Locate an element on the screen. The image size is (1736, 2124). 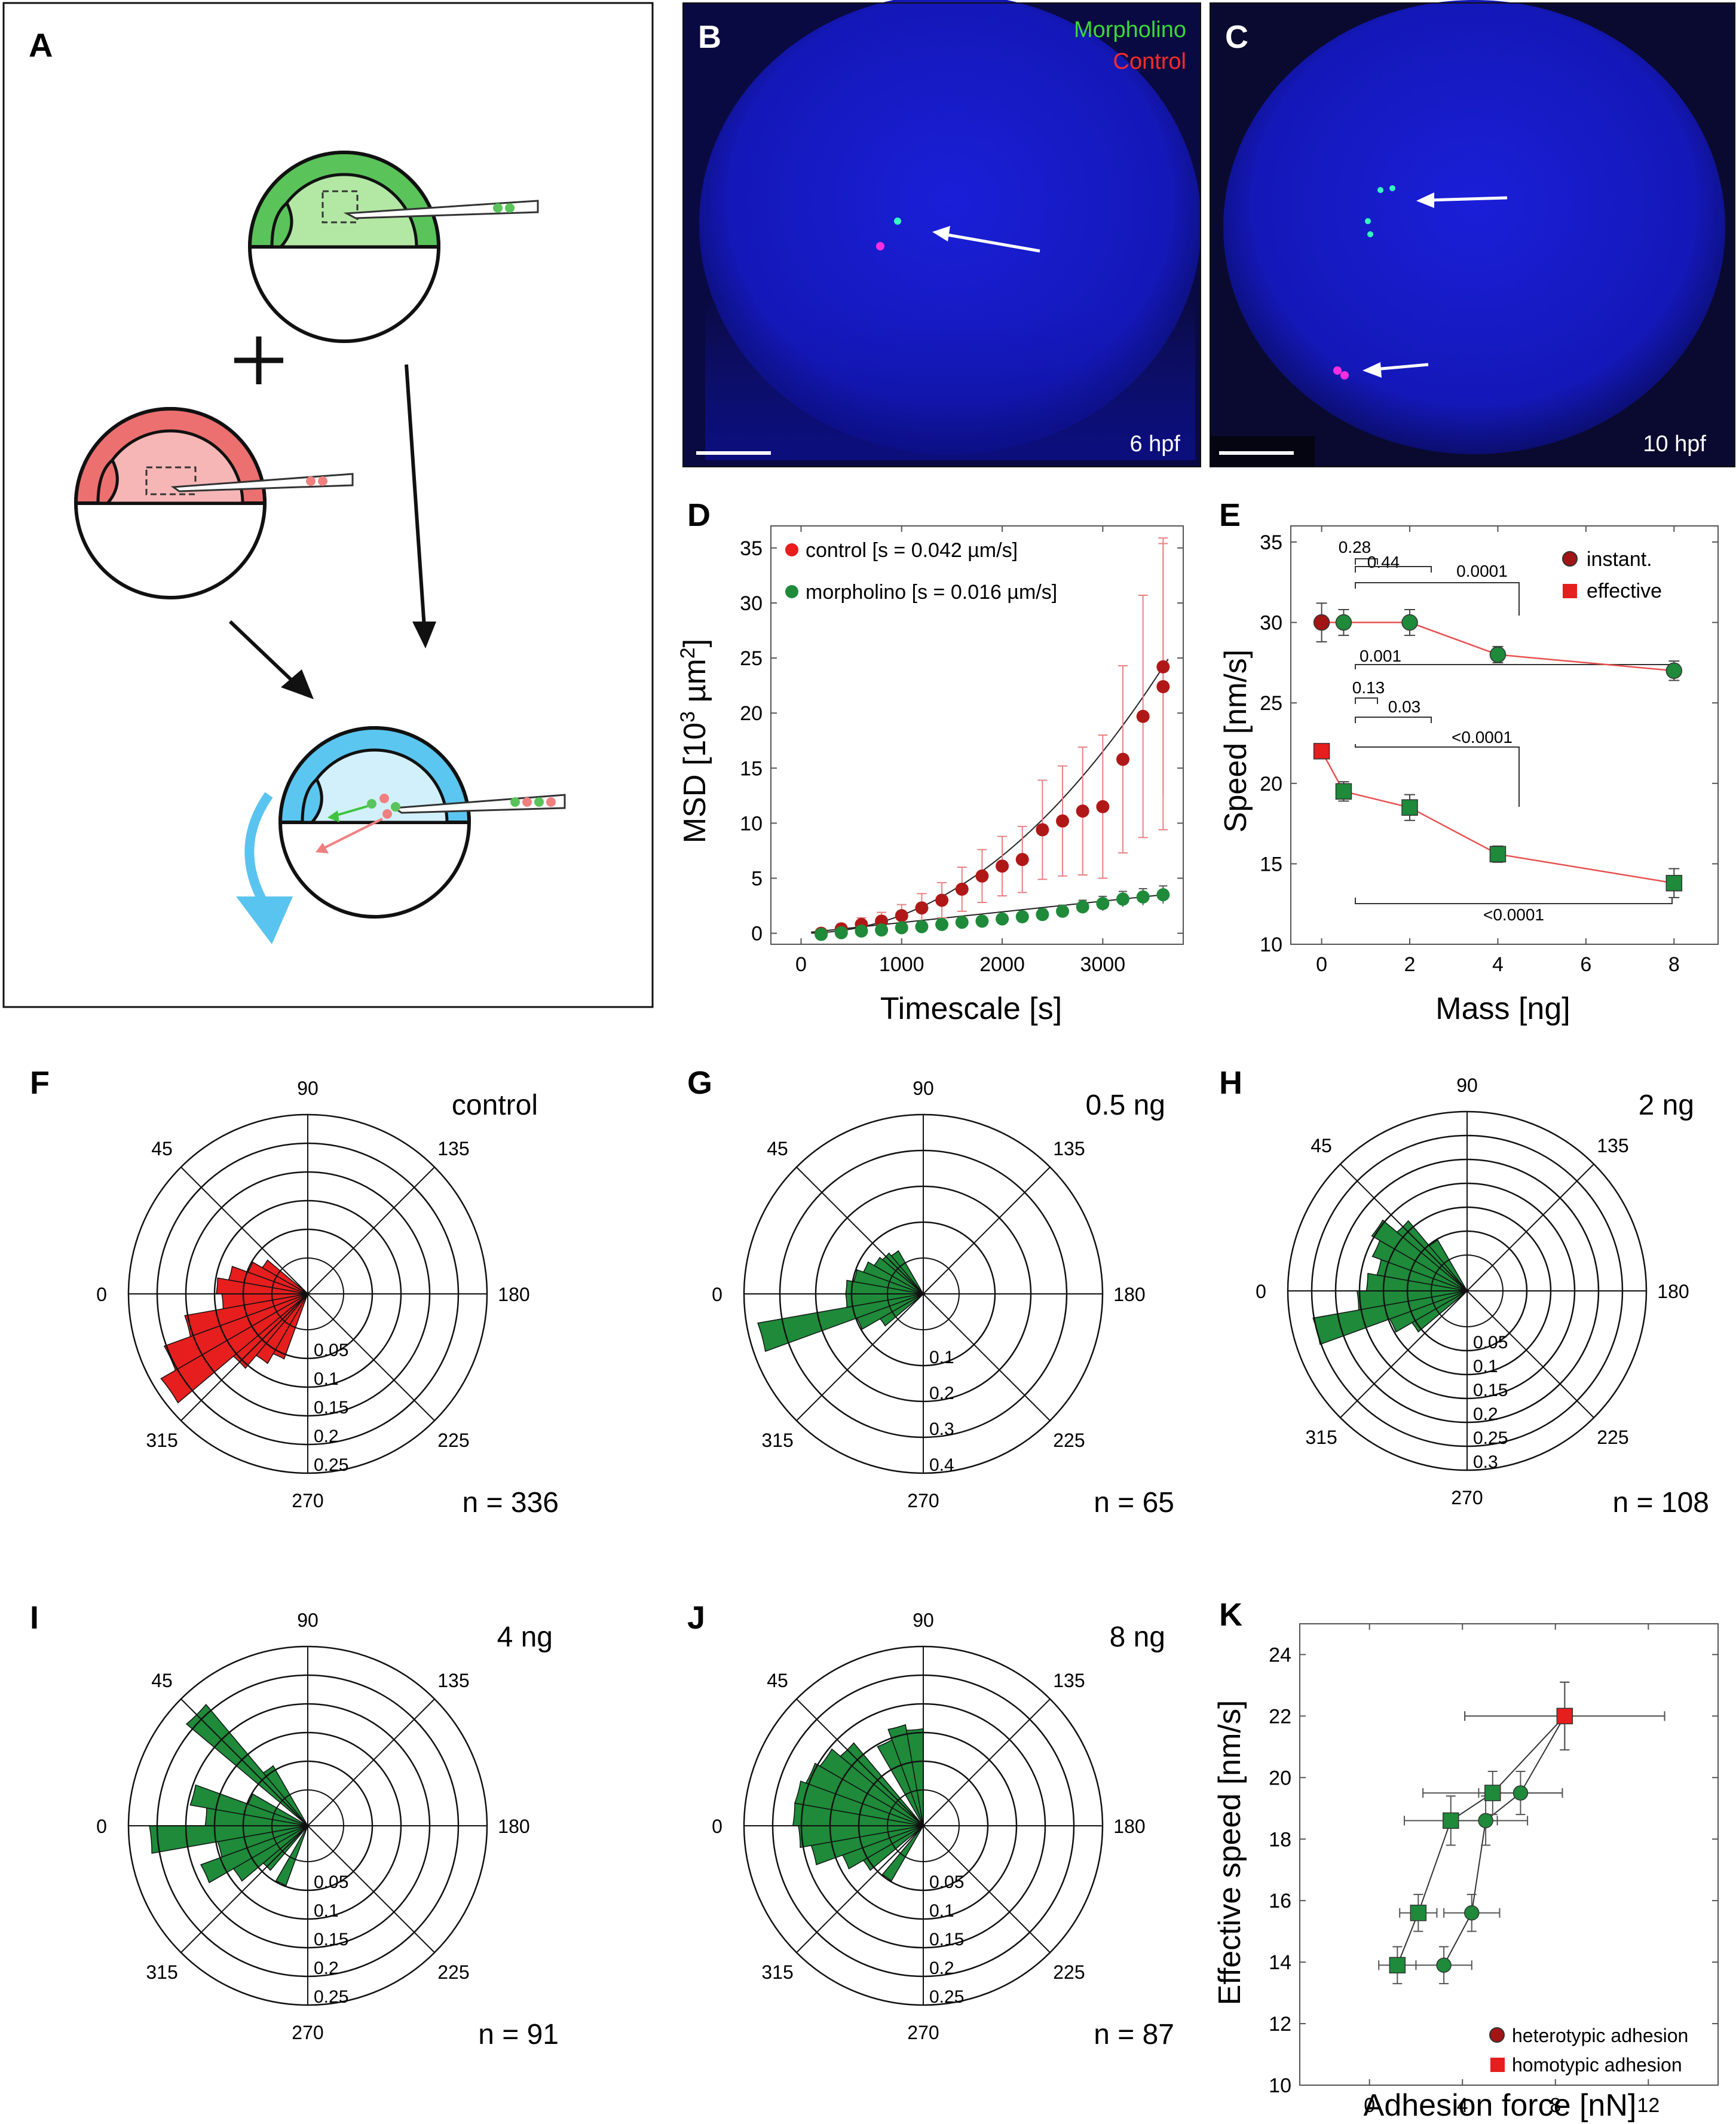
sample-size-label: n = 87 is located at coordinates (1134, 2034).